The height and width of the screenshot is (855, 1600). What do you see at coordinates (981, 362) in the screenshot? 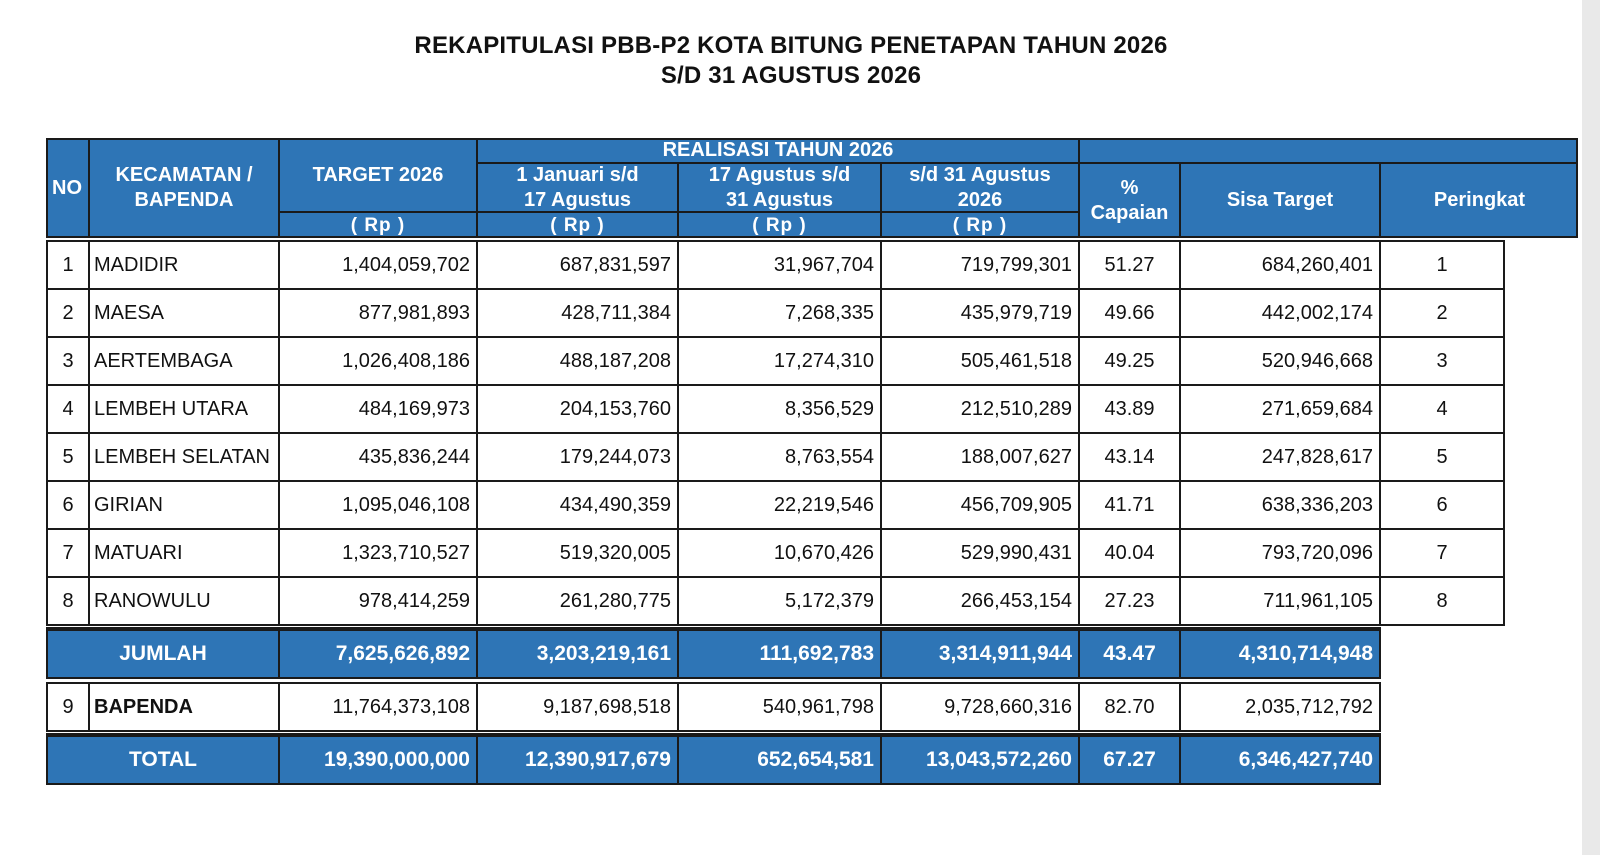
I see `cell-r3: 505,461,518` at bounding box center [981, 362].